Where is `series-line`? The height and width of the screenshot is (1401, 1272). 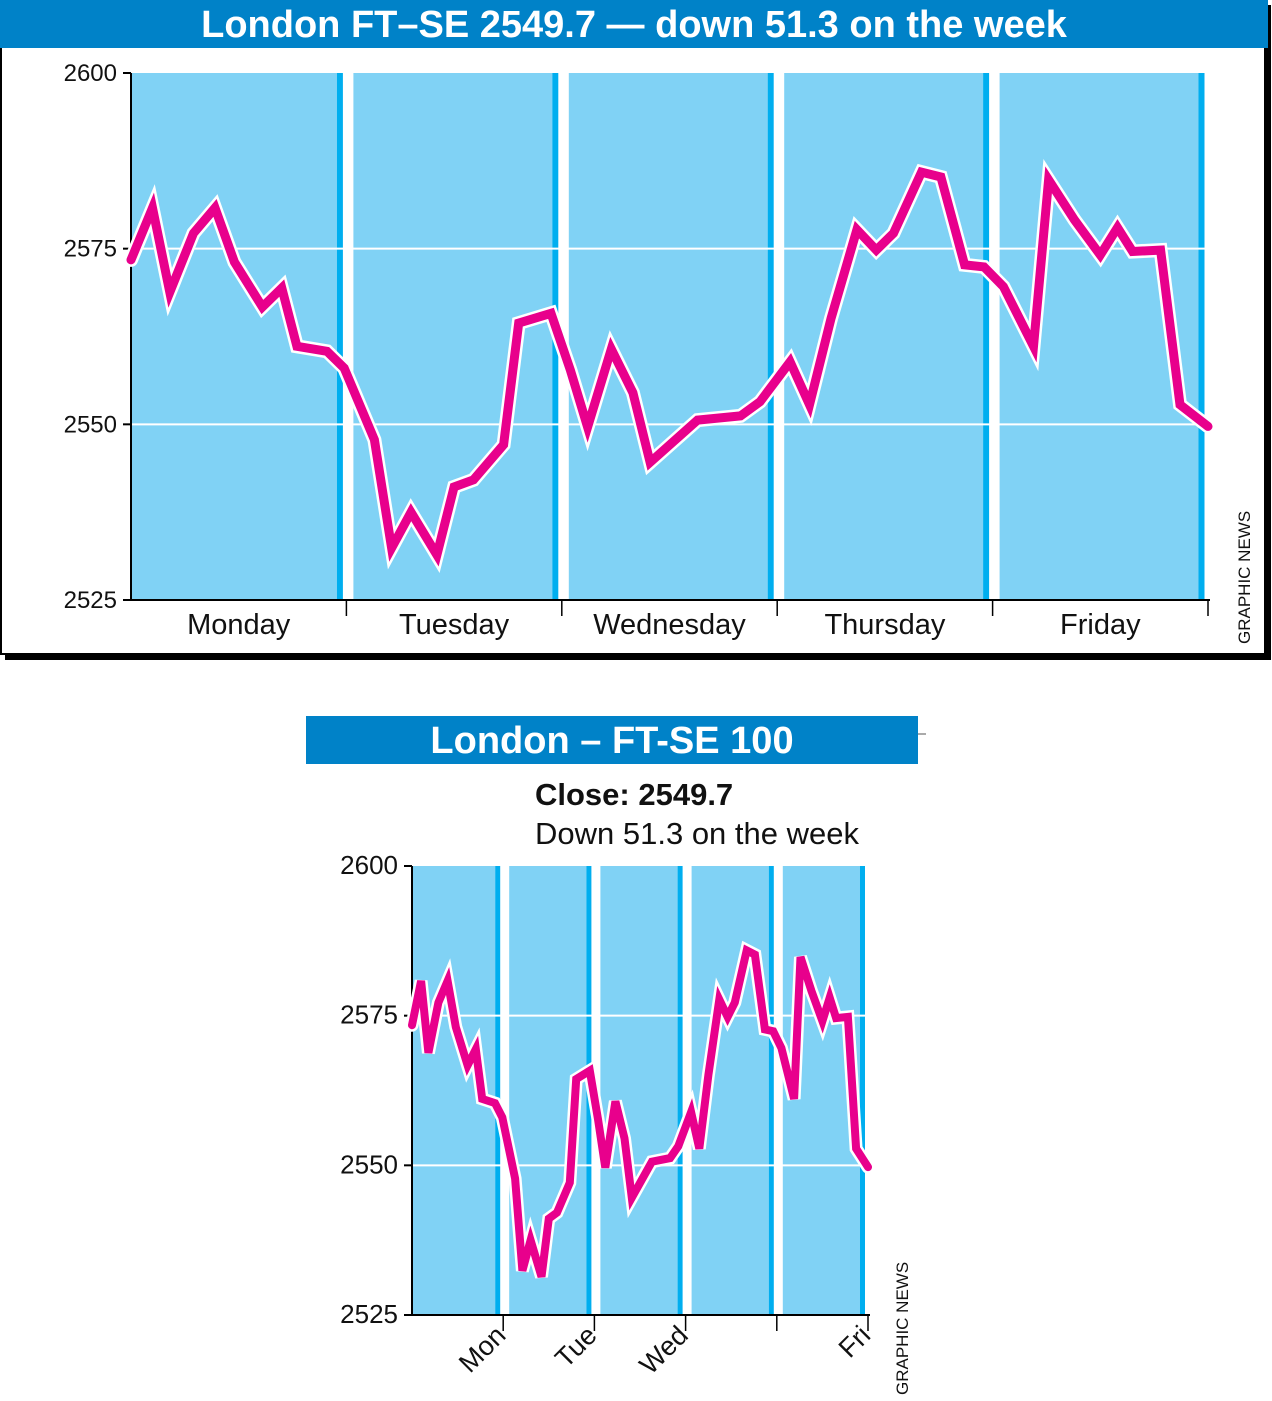 series-line is located at coordinates (640, 1111).